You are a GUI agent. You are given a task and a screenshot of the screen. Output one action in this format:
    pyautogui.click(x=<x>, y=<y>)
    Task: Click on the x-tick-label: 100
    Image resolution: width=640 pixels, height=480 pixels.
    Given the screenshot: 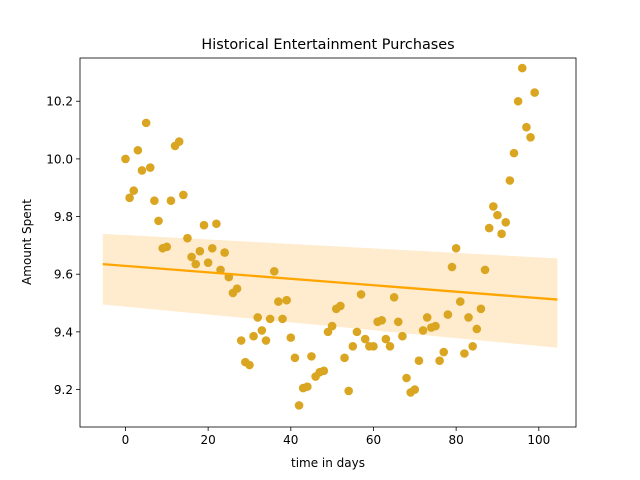 What is the action you would take?
    pyautogui.click(x=538, y=440)
    